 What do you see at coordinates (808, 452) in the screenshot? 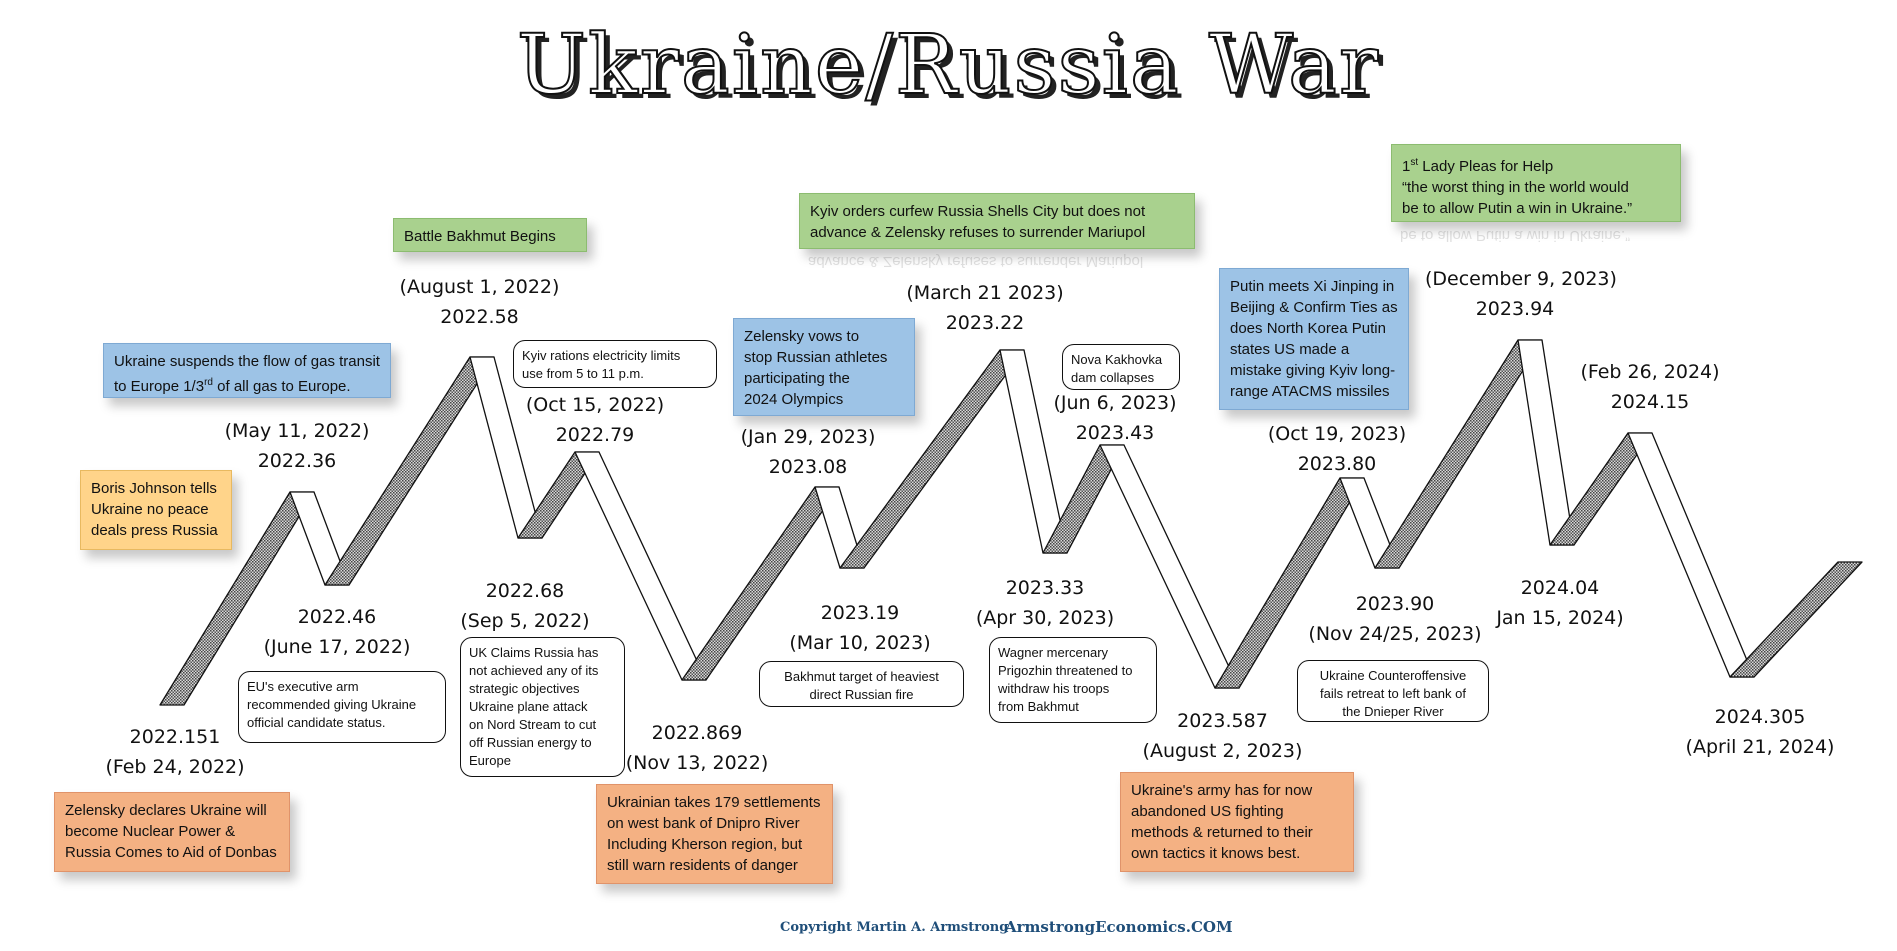
I see `point-label-8: (Jan 29, 2023) 2023.08` at bounding box center [808, 452].